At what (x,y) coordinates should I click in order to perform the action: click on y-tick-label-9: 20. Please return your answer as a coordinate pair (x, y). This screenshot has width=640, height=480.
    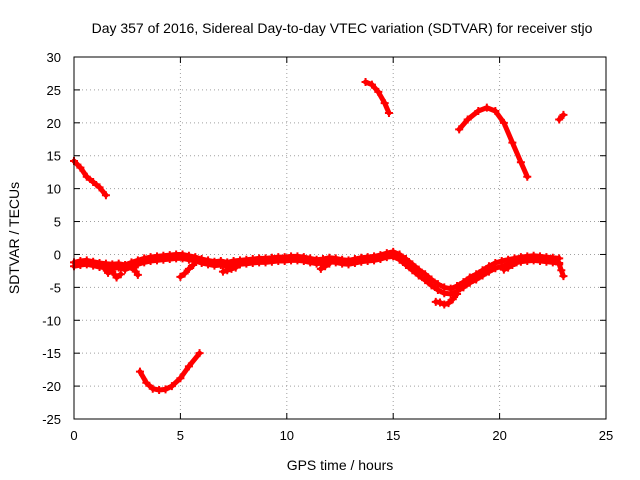
    Looking at the image, I should click on (54, 123).